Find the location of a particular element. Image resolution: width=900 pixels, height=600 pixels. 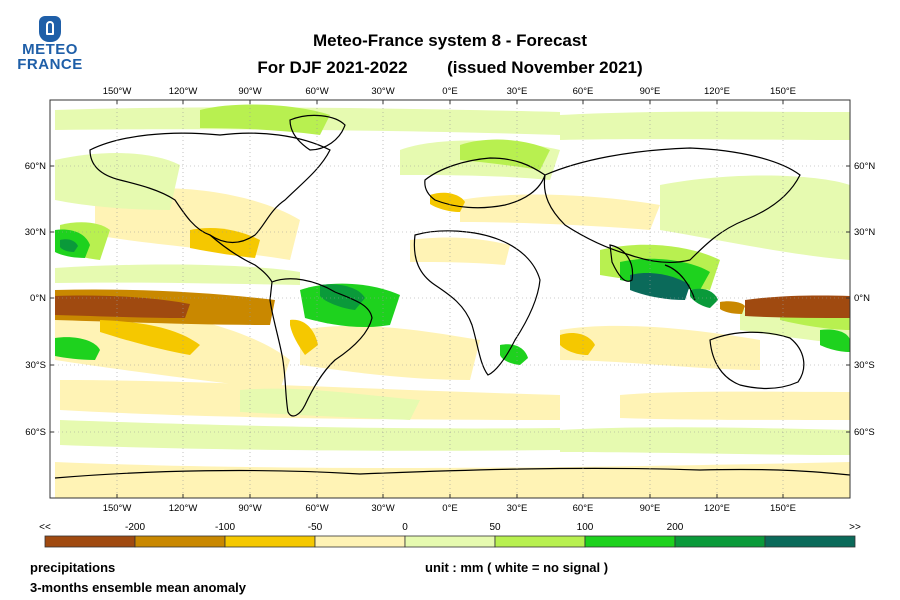

lat-labels-left: 60°N 30°N 0°N 30°S 60°S is located at coordinates (35, 299).